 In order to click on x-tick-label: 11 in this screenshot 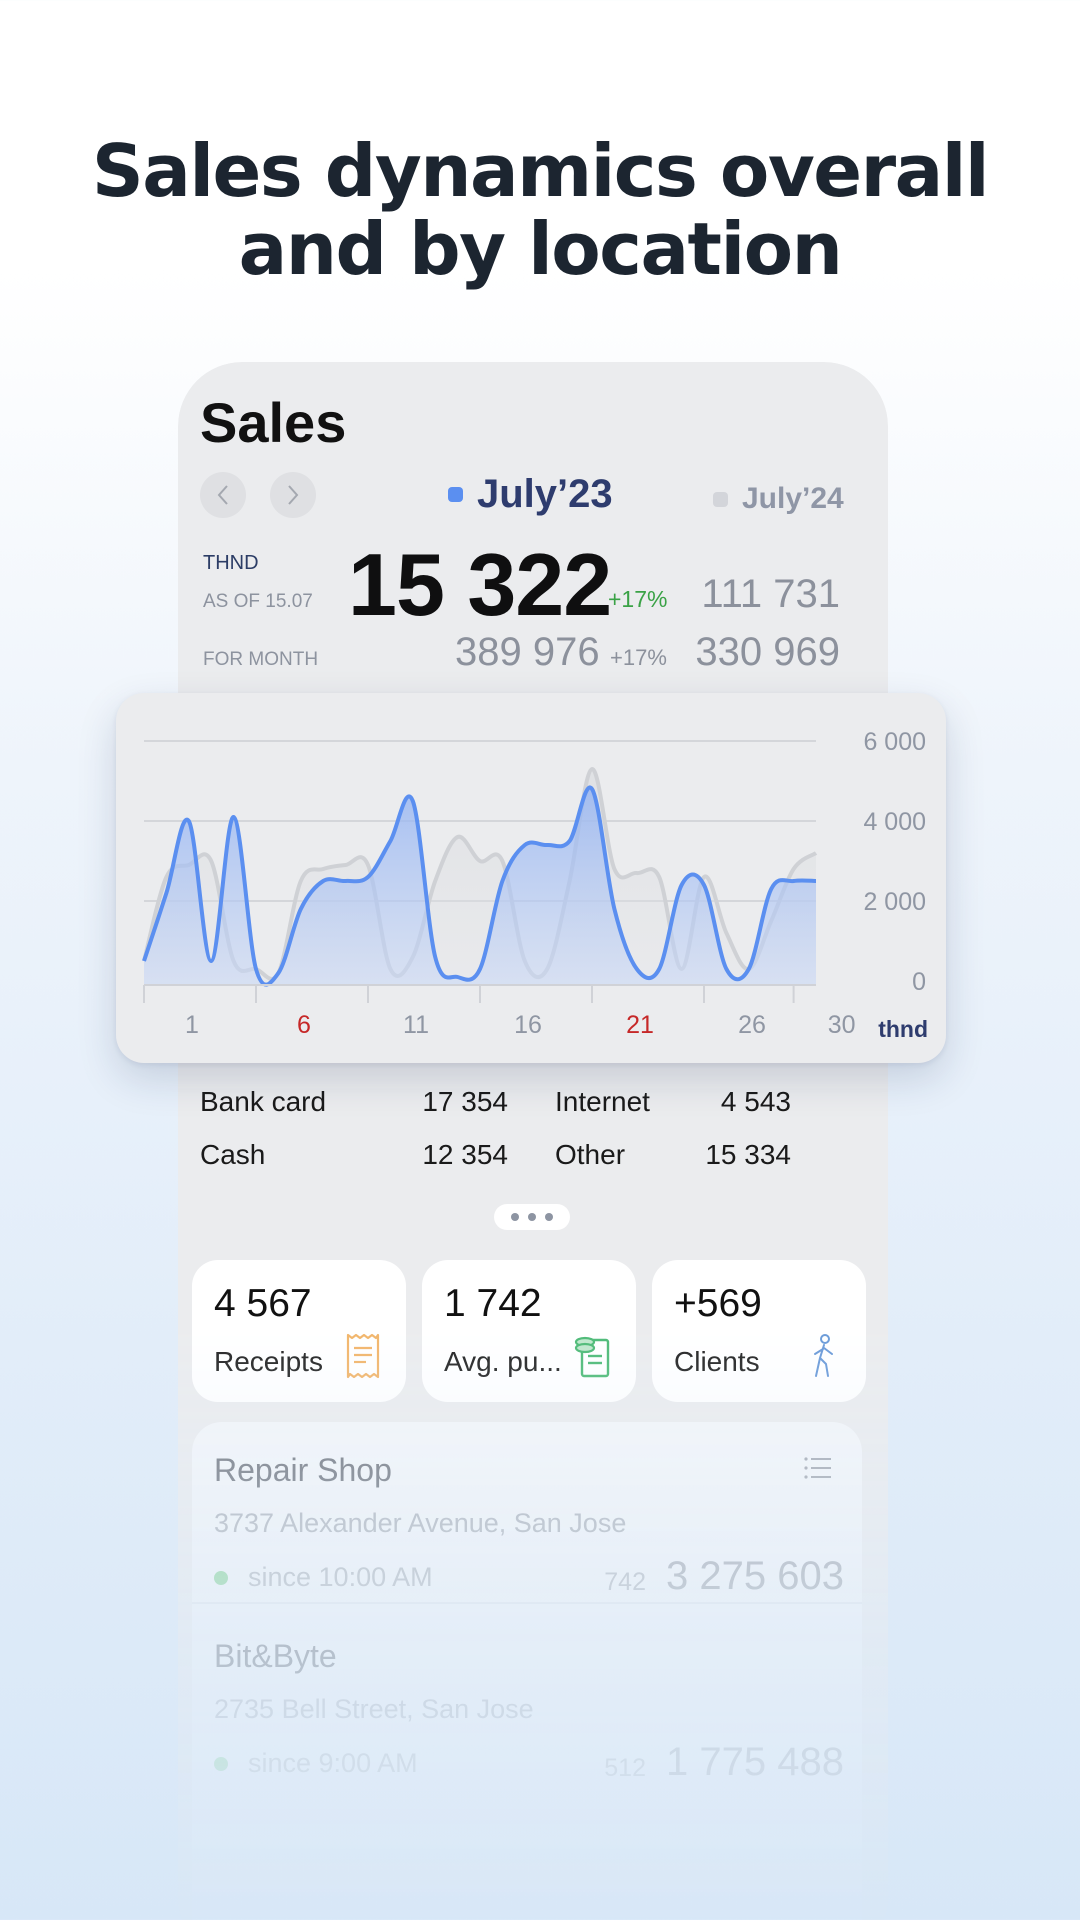, I will do `click(416, 1025)`.